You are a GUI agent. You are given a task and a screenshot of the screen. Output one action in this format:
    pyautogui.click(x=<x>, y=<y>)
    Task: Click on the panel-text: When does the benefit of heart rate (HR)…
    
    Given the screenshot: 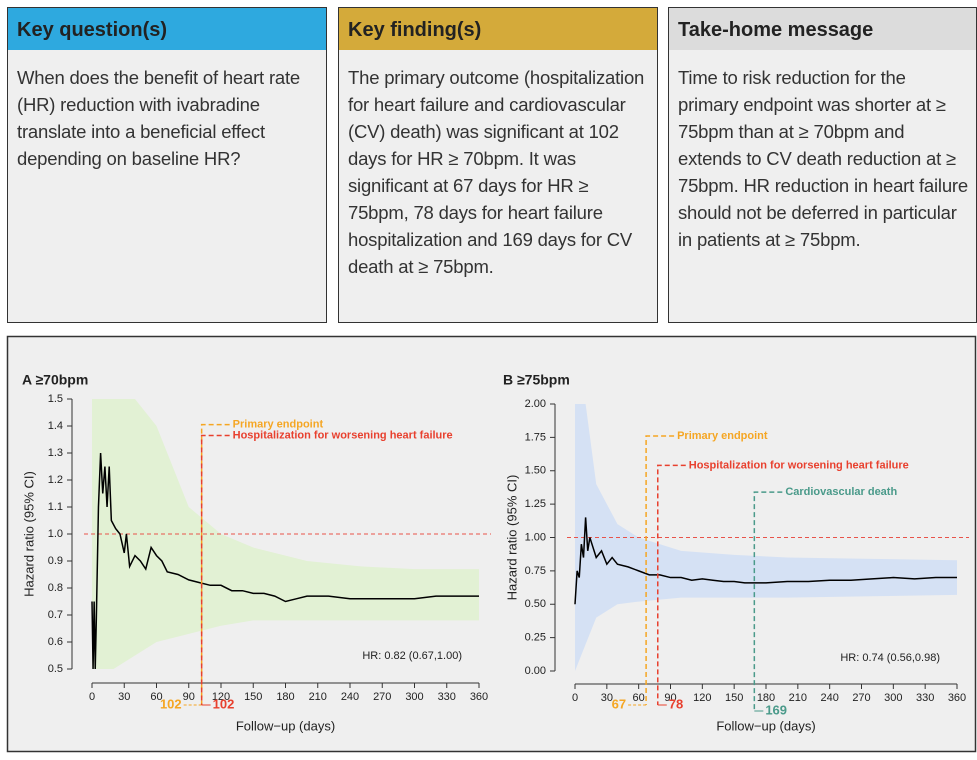 What is the action you would take?
    pyautogui.click(x=159, y=118)
    